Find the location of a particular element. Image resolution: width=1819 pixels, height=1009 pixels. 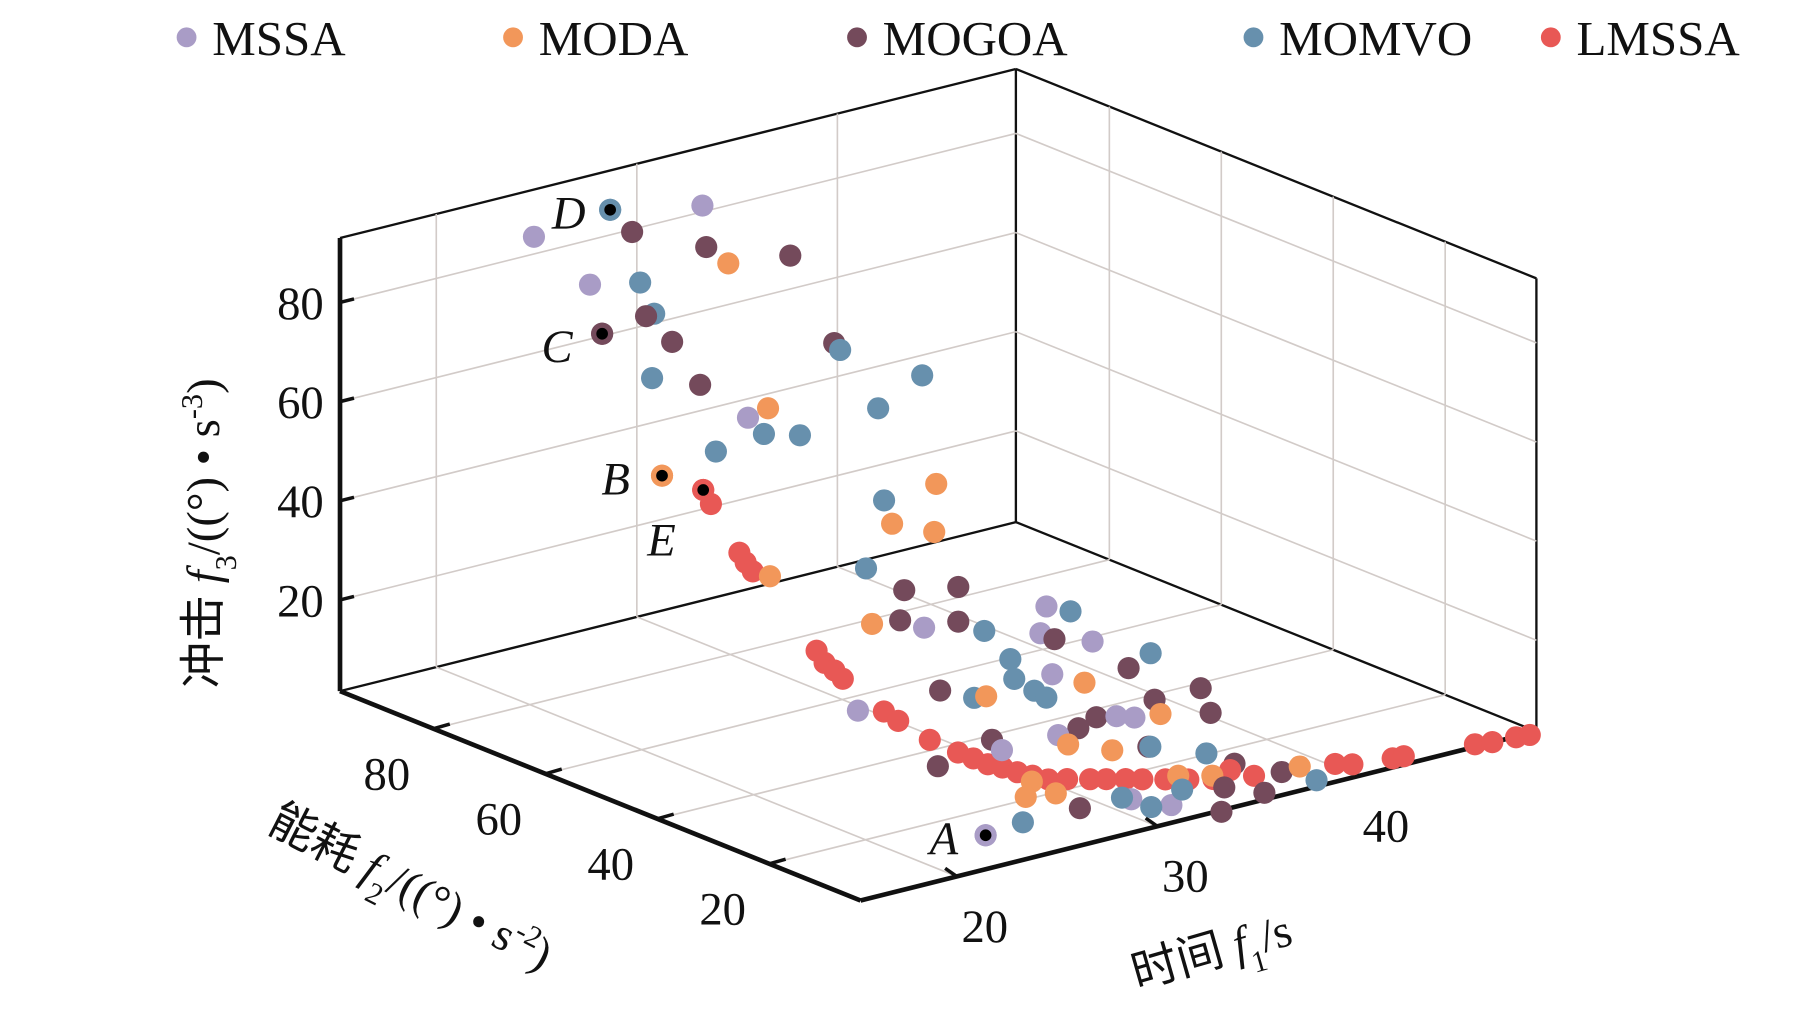

axis-label-part: /((°) • s is located at coordinates (451, 908).